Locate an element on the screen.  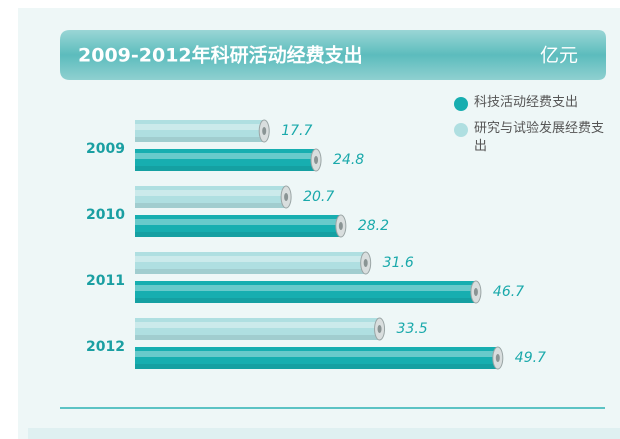
title-banner is located at coordinates (333, 55).